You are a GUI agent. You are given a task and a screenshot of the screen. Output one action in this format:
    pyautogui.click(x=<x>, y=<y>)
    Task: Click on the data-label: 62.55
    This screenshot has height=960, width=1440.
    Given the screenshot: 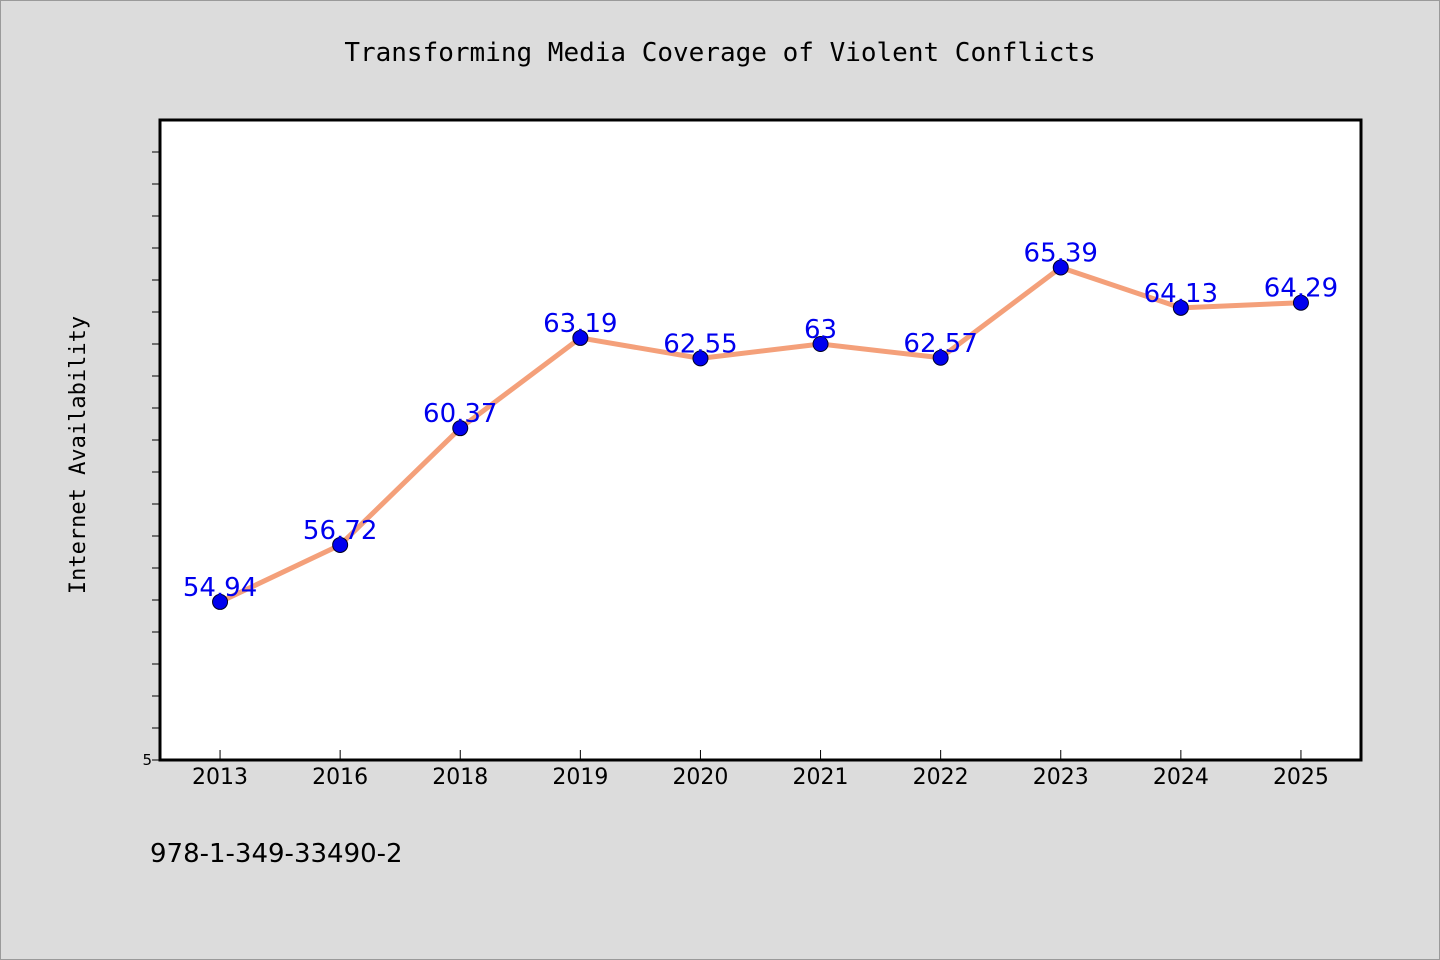 What is the action you would take?
    pyautogui.click(x=700, y=344)
    